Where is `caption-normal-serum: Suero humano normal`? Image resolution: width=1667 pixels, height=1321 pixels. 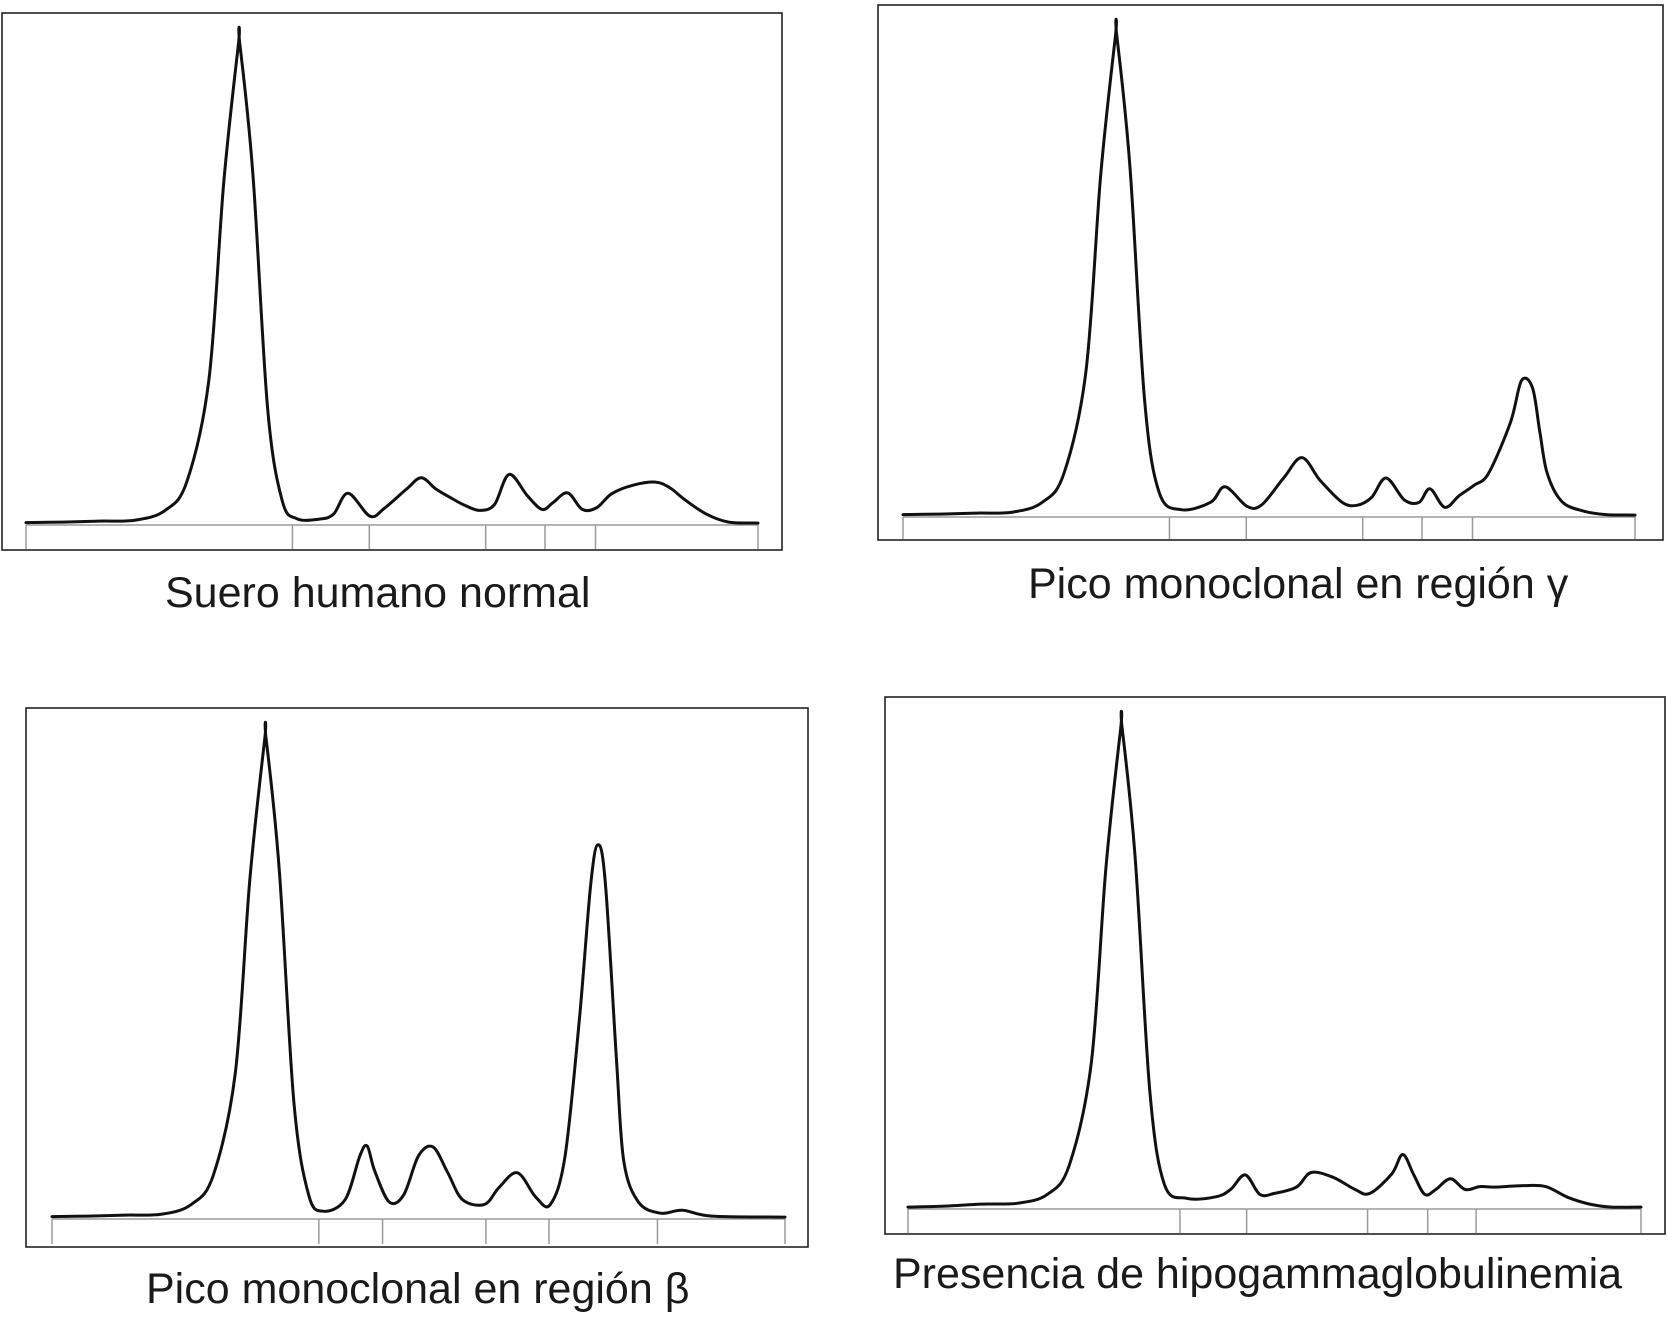
caption-normal-serum: Suero humano normal is located at coordinates (378, 593).